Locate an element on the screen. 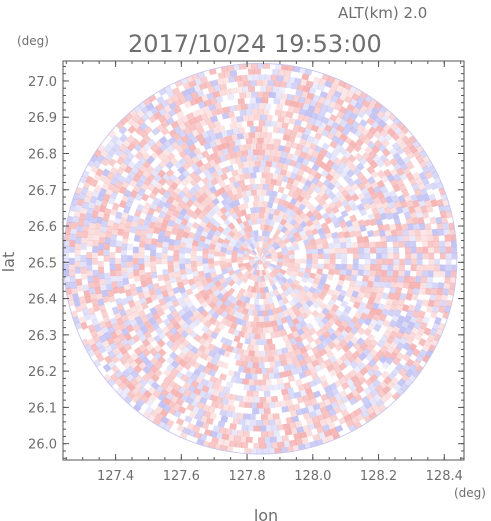 The height and width of the screenshot is (521, 491). y-tick-label: 26.7 is located at coordinates (42, 191).